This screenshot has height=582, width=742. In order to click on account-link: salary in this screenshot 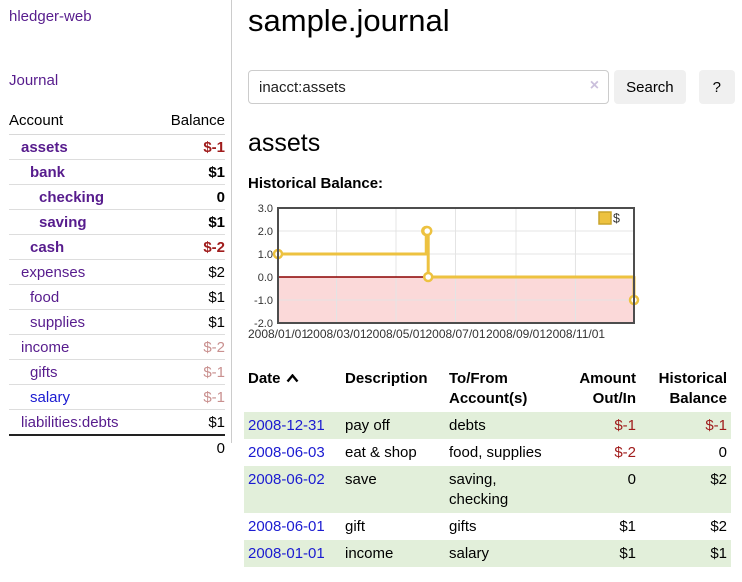, I will do `click(50, 397)`.